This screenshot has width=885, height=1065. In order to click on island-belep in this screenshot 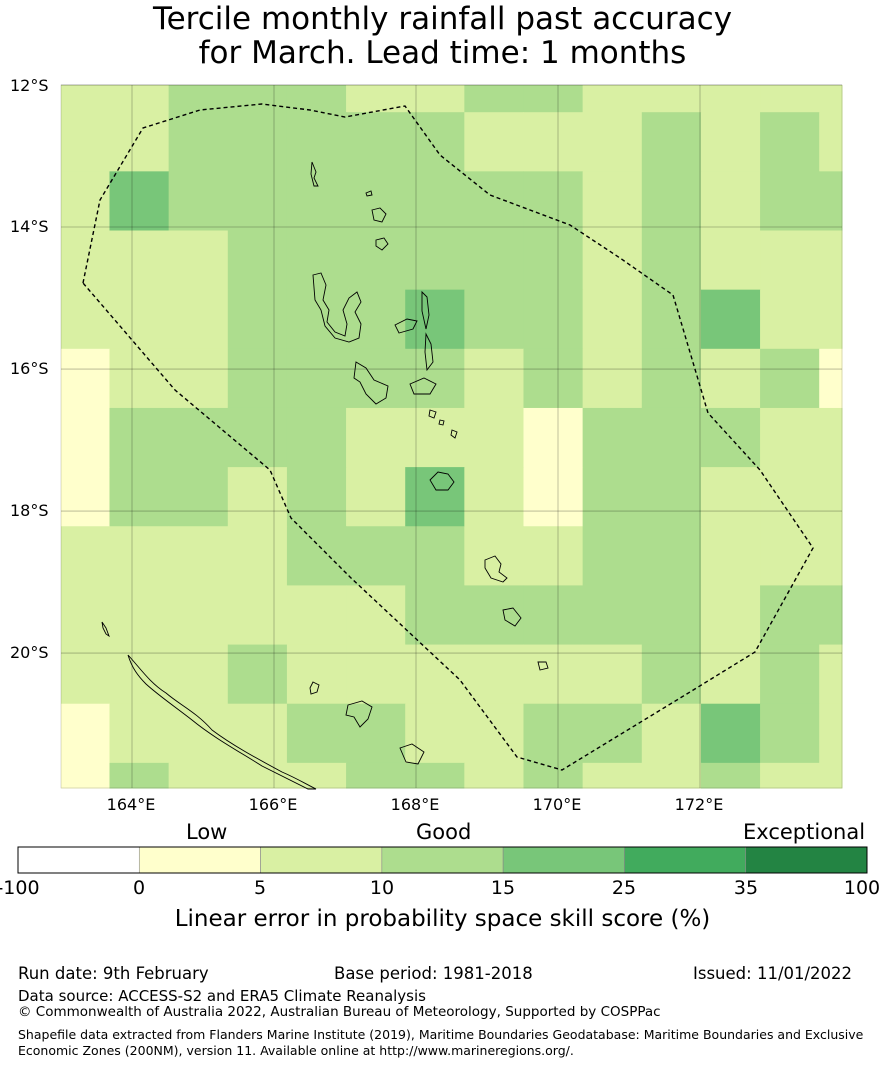, I will do `click(105, 629)`.